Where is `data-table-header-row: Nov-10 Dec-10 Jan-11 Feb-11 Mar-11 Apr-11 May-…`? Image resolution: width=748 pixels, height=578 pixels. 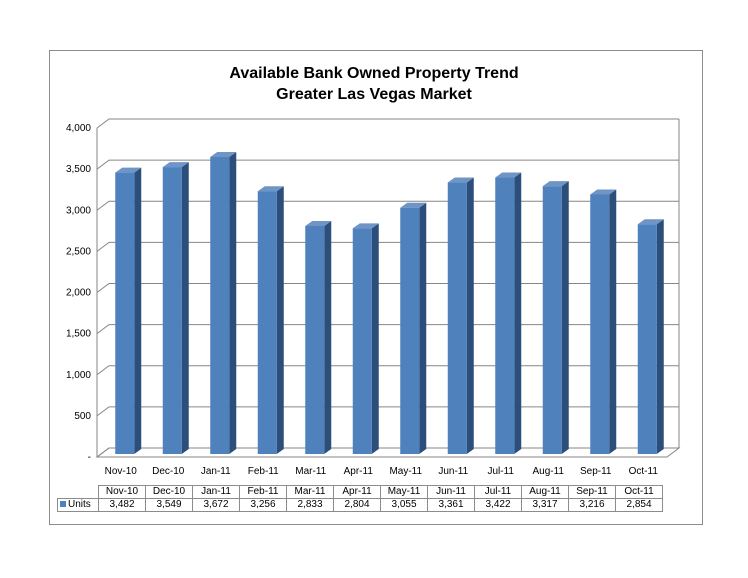 data-table-header-row: Nov-10 Dec-10 Jan-11 Feb-11 Mar-11 Apr-11 May-… is located at coordinates (360, 492).